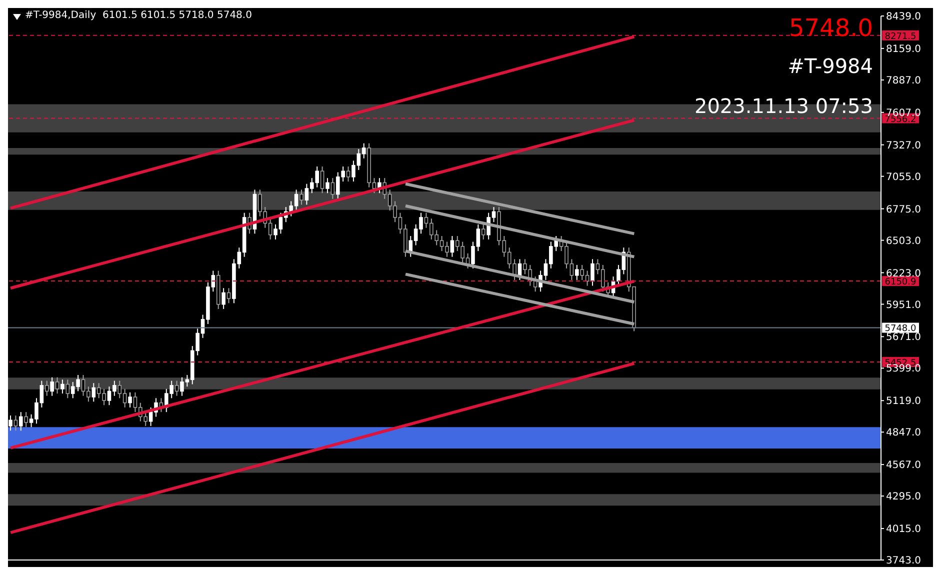 The width and height of the screenshot is (941, 575). Describe the element at coordinates (903, 402) in the screenshot. I see `y-tick-label: 5119.0` at that location.